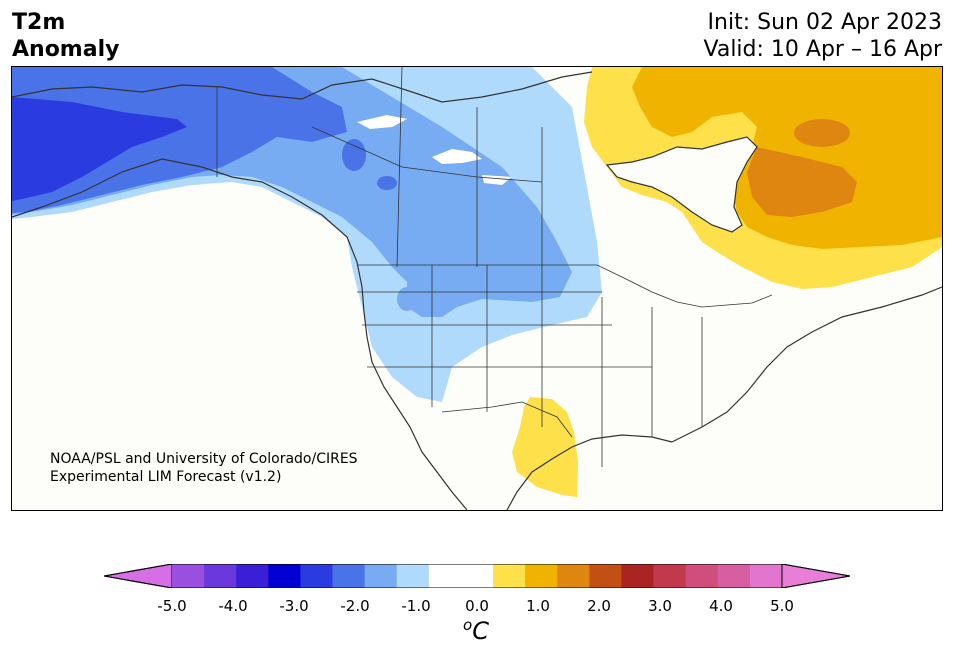  I want to click on colorbar-unit: oC, so click(476, 630).